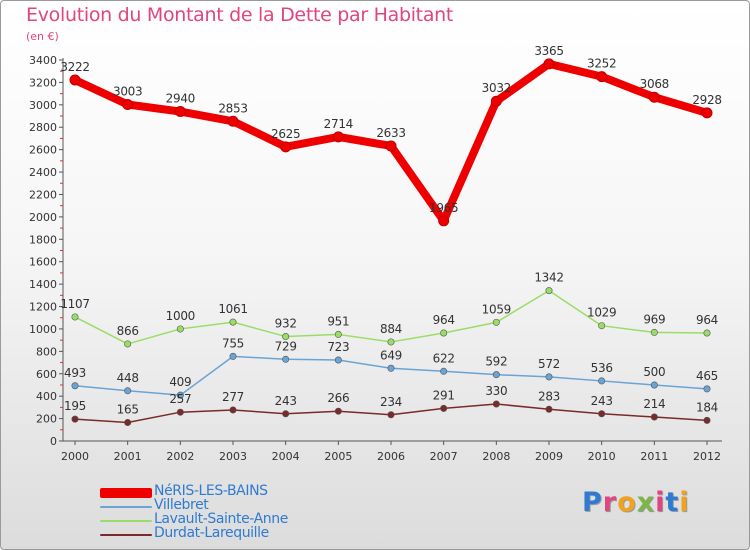 This screenshot has width=750, height=550. What do you see at coordinates (549, 396) in the screenshot?
I see `data-label: 283` at bounding box center [549, 396].